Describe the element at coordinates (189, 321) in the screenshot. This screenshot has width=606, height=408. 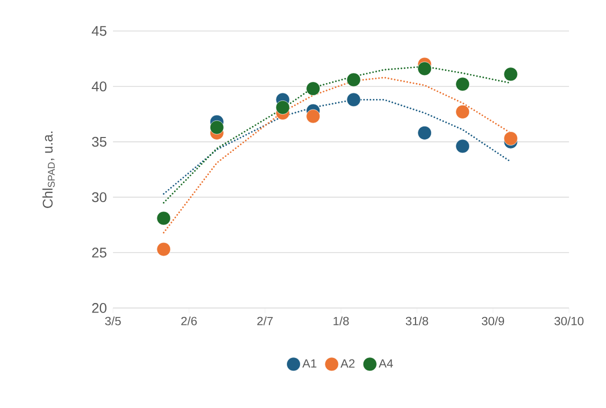
I see `x-tick-label: 2/6` at that location.